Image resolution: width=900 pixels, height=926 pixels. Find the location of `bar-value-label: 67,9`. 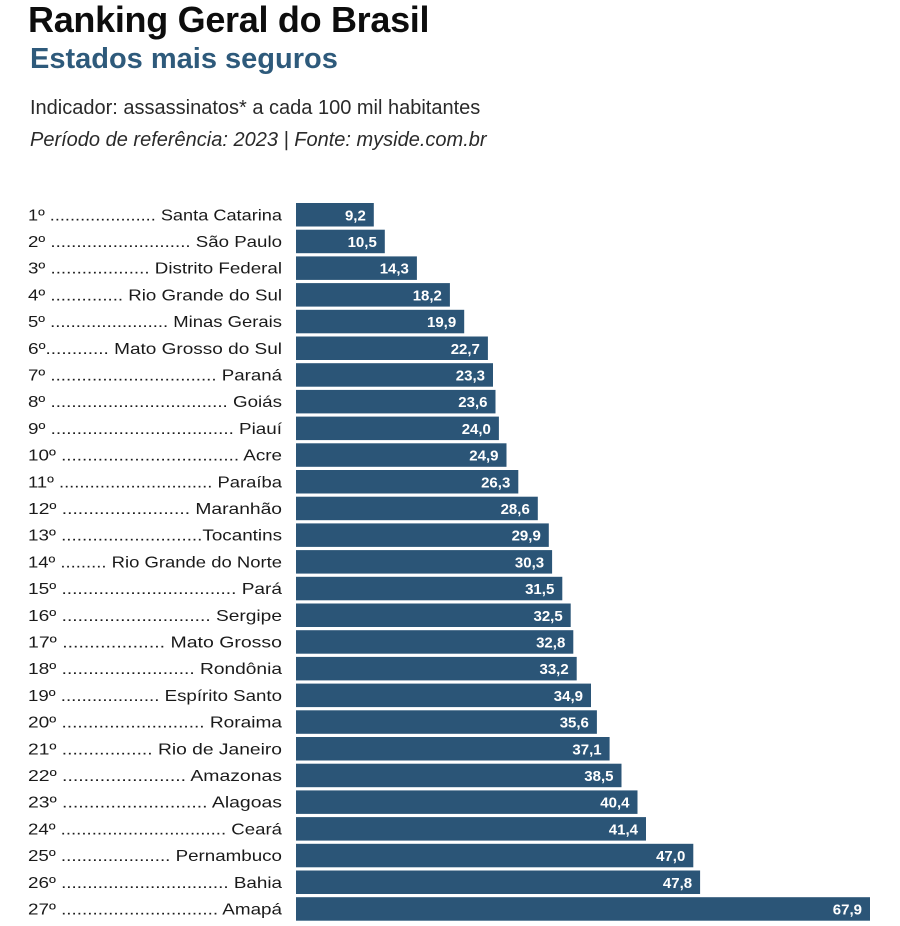

bar-value-label: 67,9 is located at coordinates (847, 909).